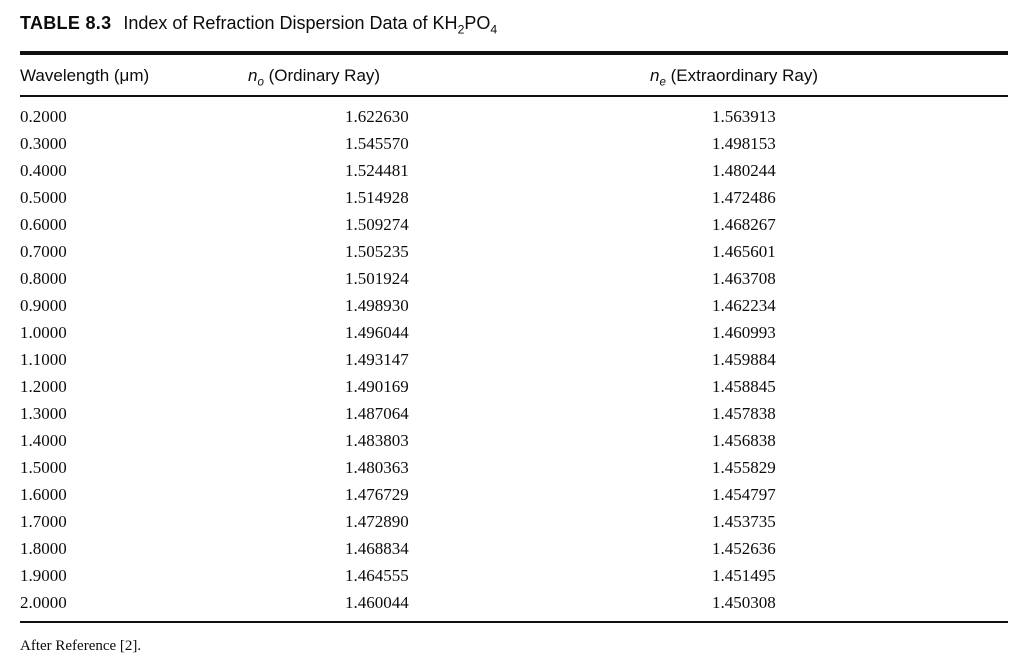  Describe the element at coordinates (377, 575) in the screenshot. I see `no-value-cell: 1.464555` at that location.